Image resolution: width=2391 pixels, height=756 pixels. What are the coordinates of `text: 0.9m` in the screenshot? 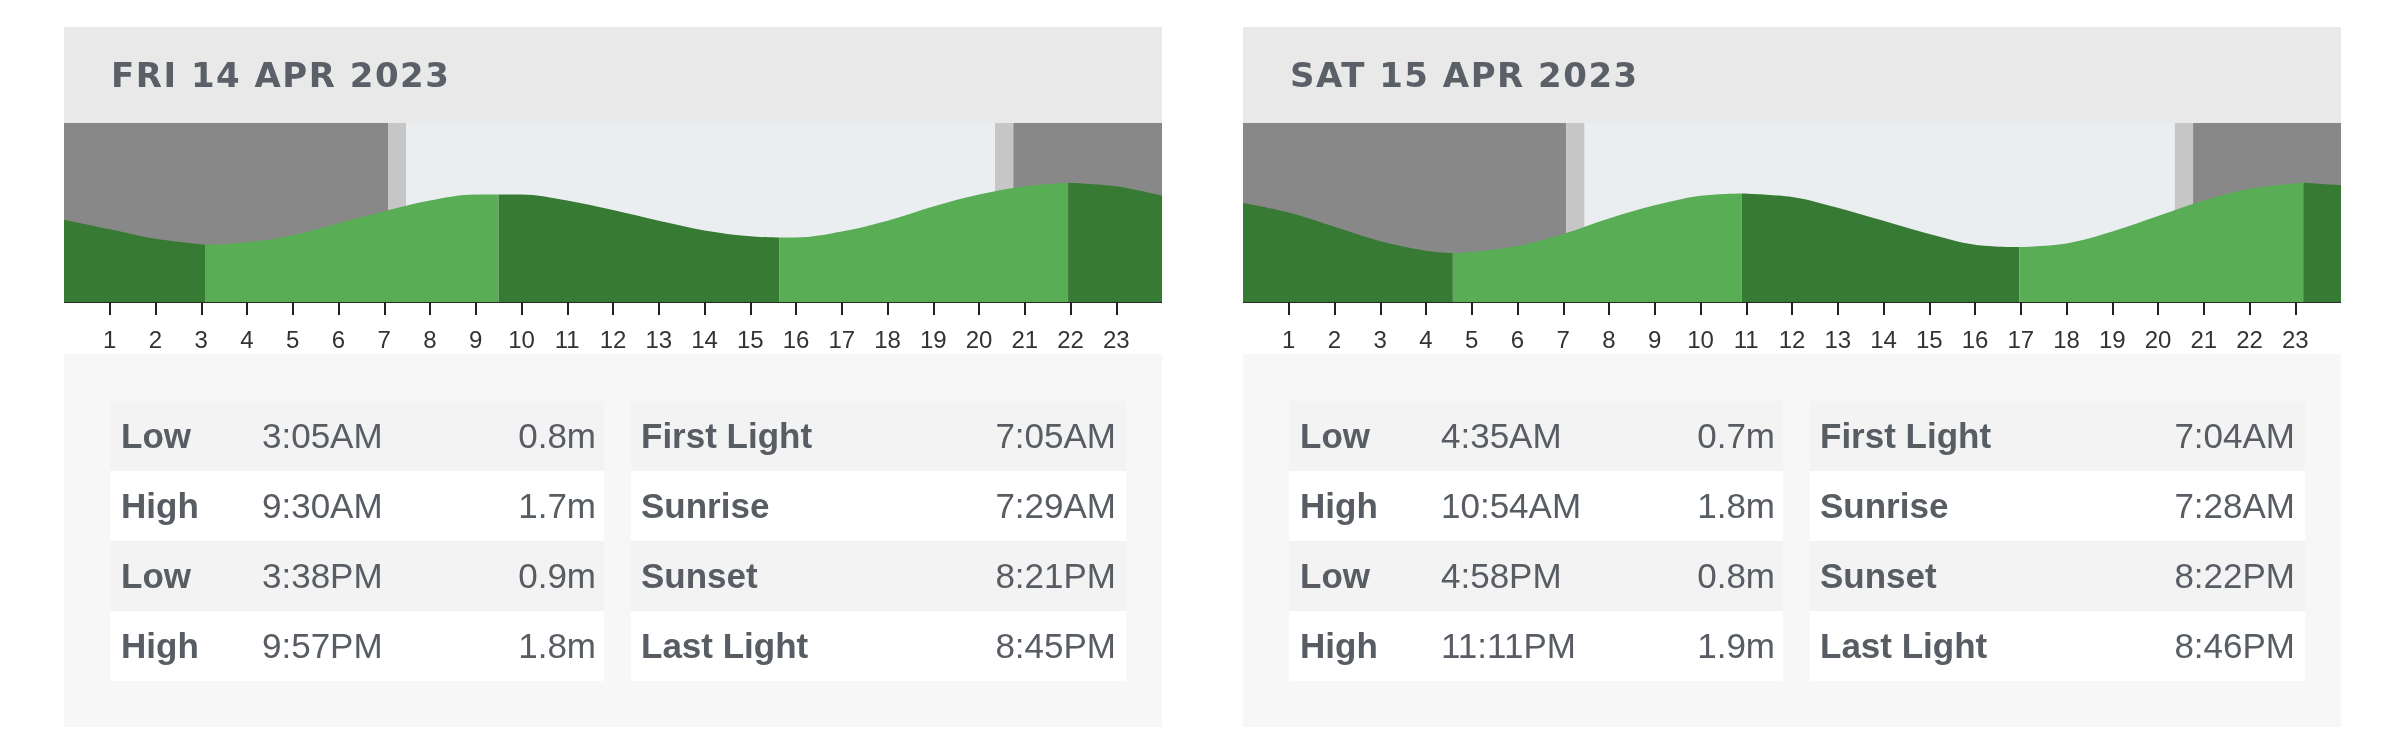 It's located at (557, 576).